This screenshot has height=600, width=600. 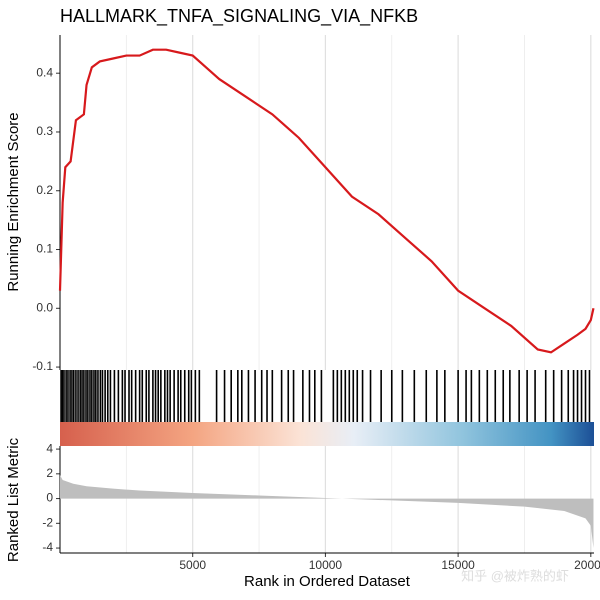 I want to click on metric-area, so click(x=327, y=512).